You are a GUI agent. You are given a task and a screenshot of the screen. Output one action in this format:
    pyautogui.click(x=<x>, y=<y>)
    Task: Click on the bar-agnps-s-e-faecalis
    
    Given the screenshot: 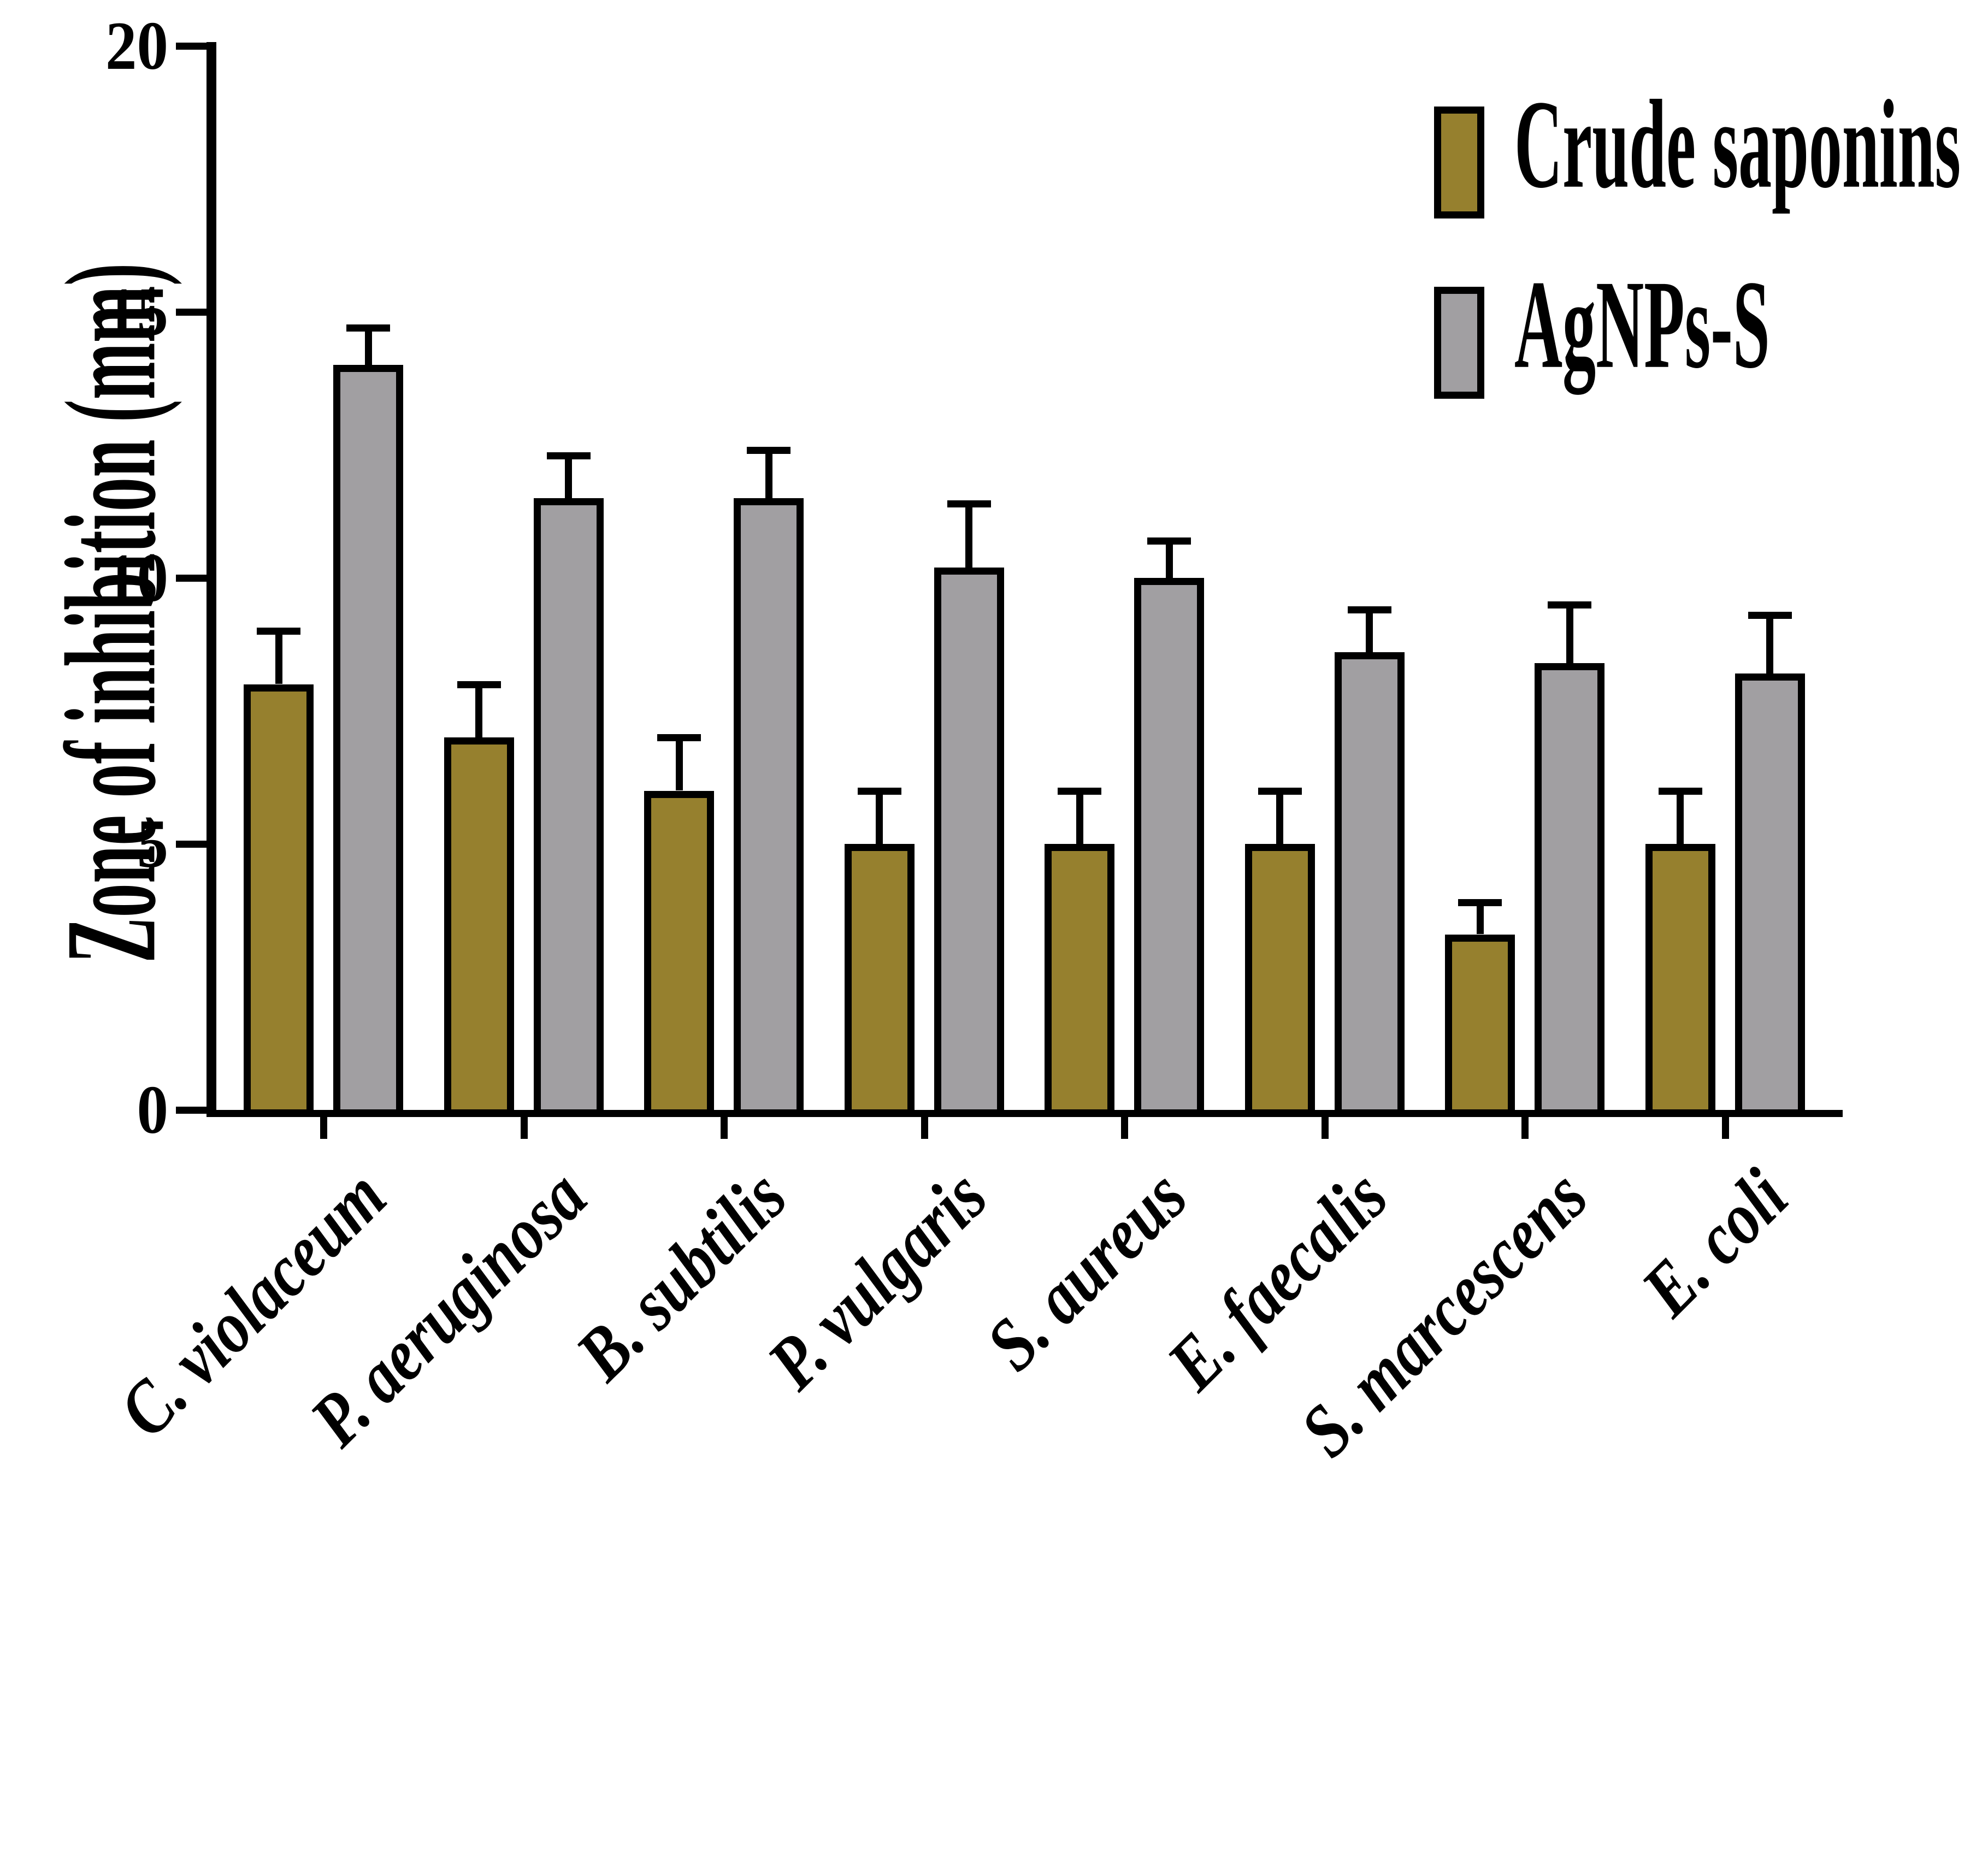 What is the action you would take?
    pyautogui.click(x=1370, y=884)
    